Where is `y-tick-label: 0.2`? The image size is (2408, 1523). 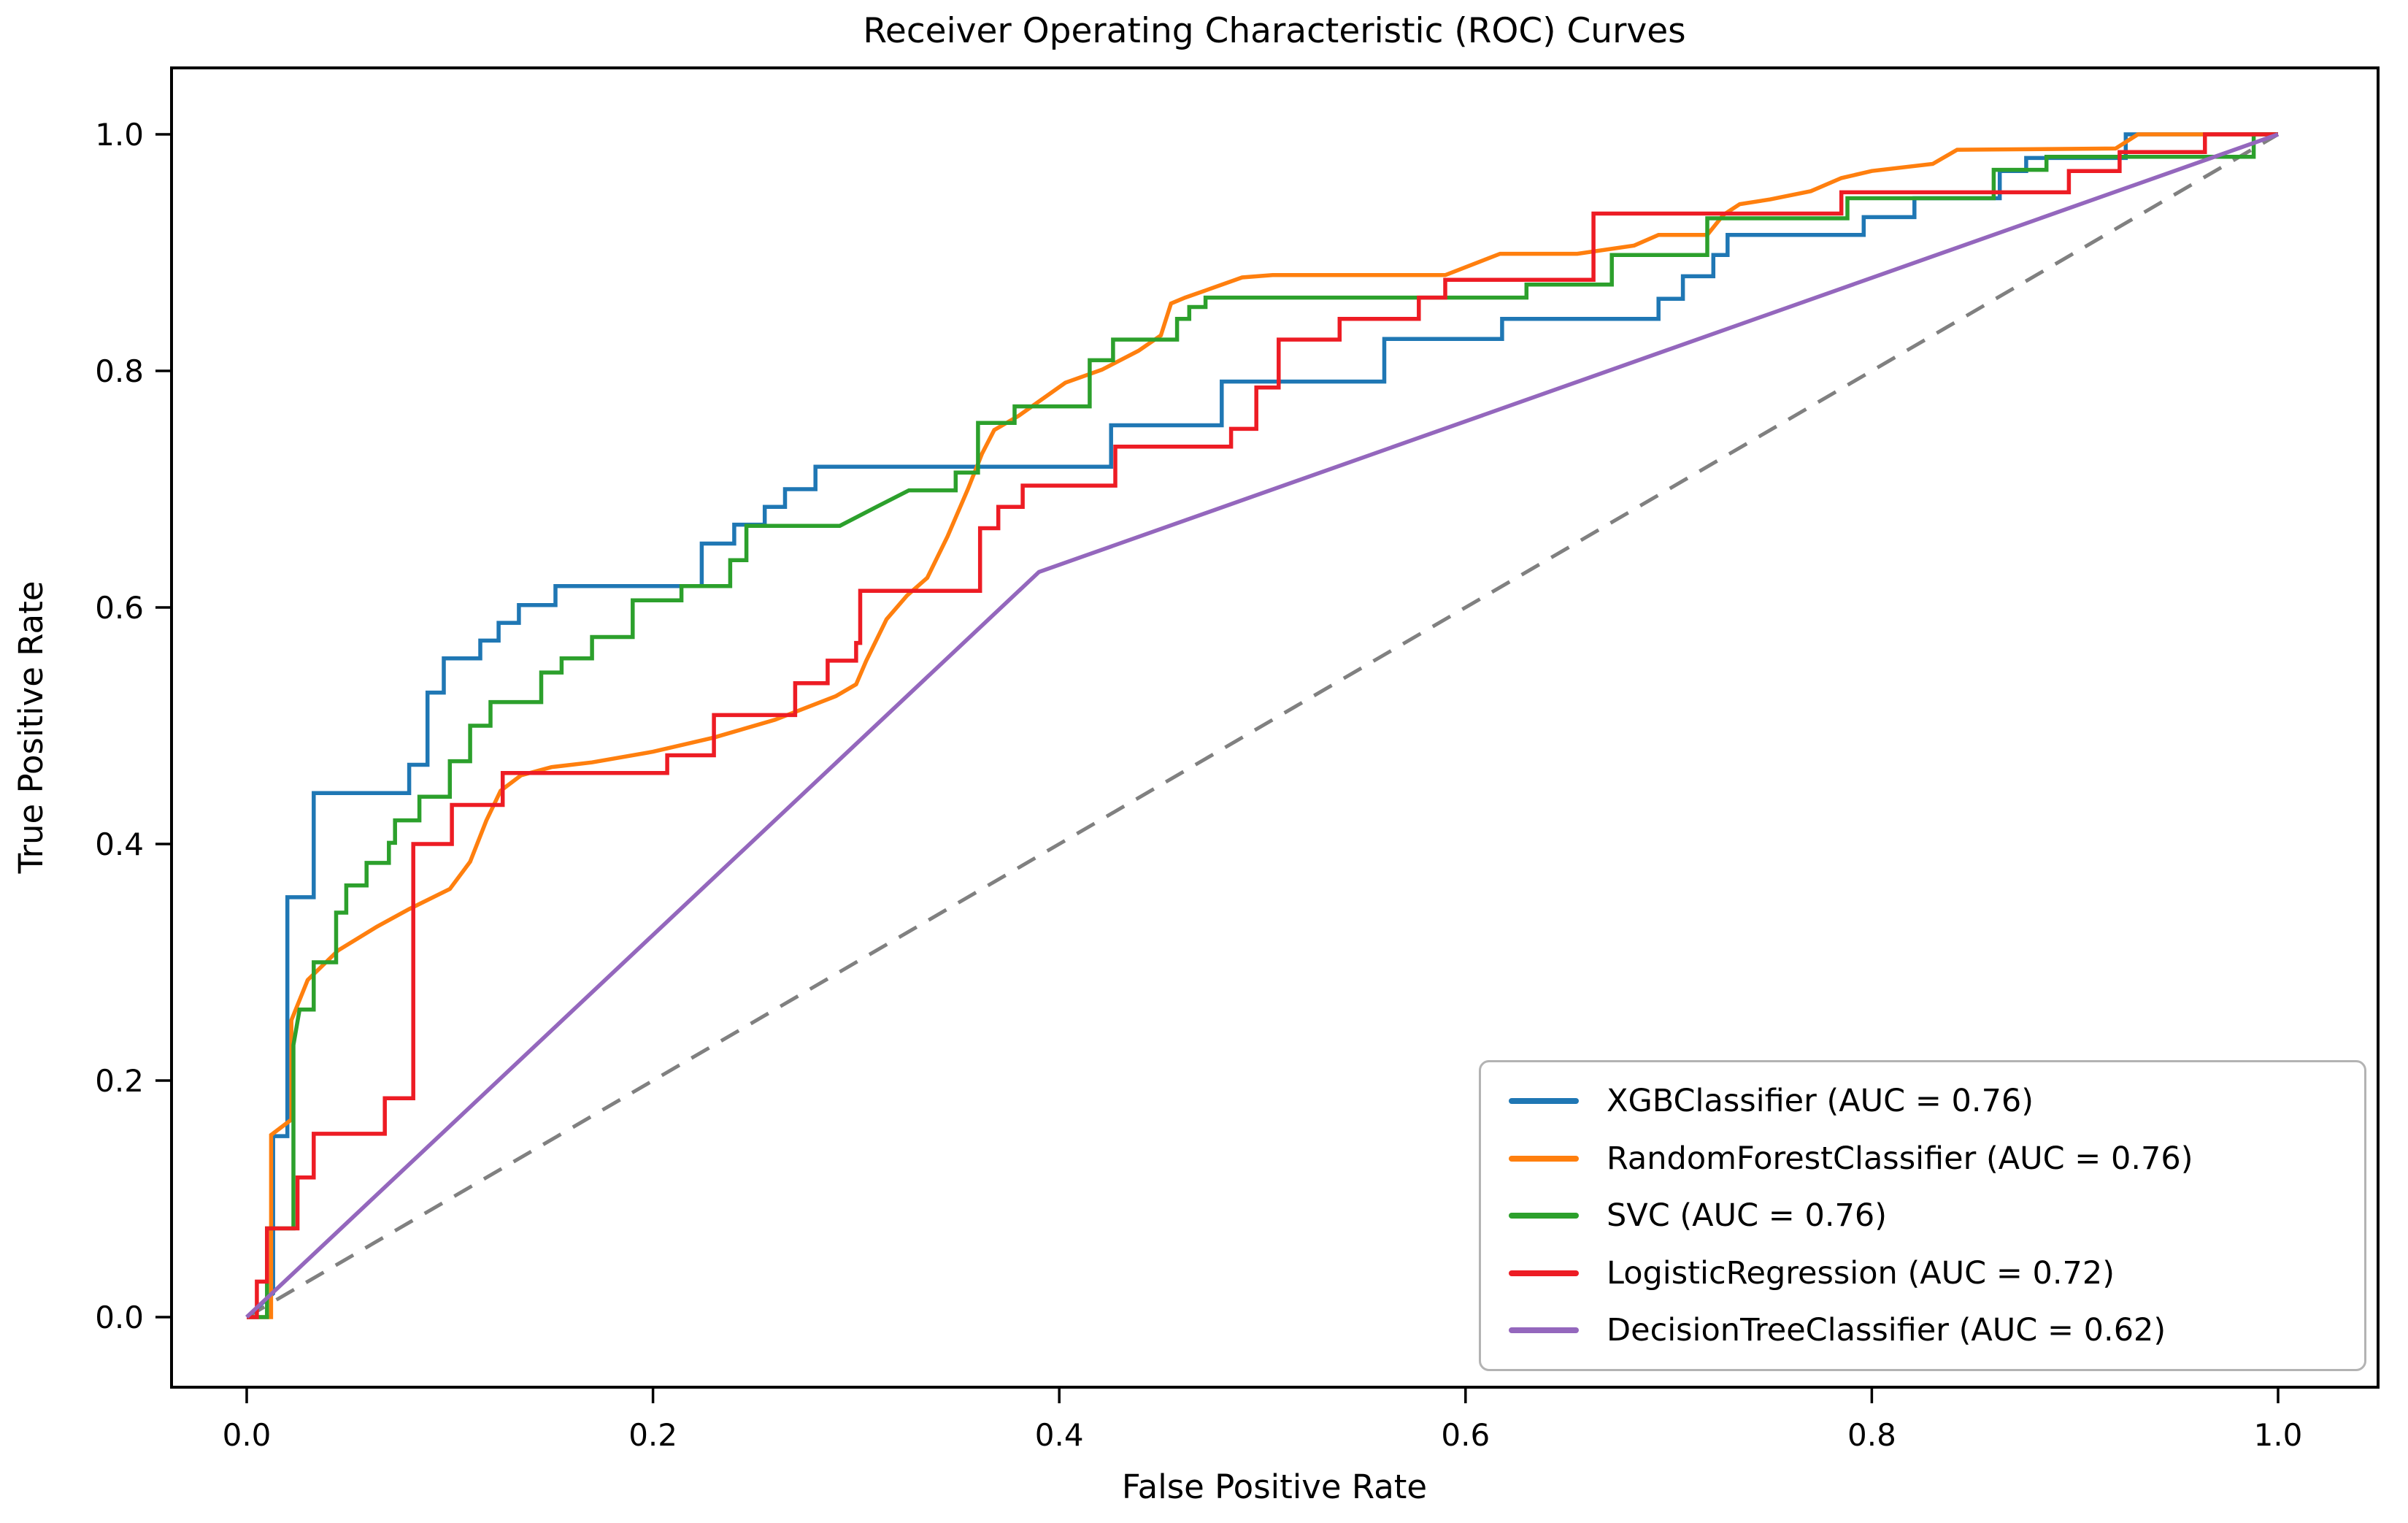 y-tick-label: 0.2 is located at coordinates (119, 1081).